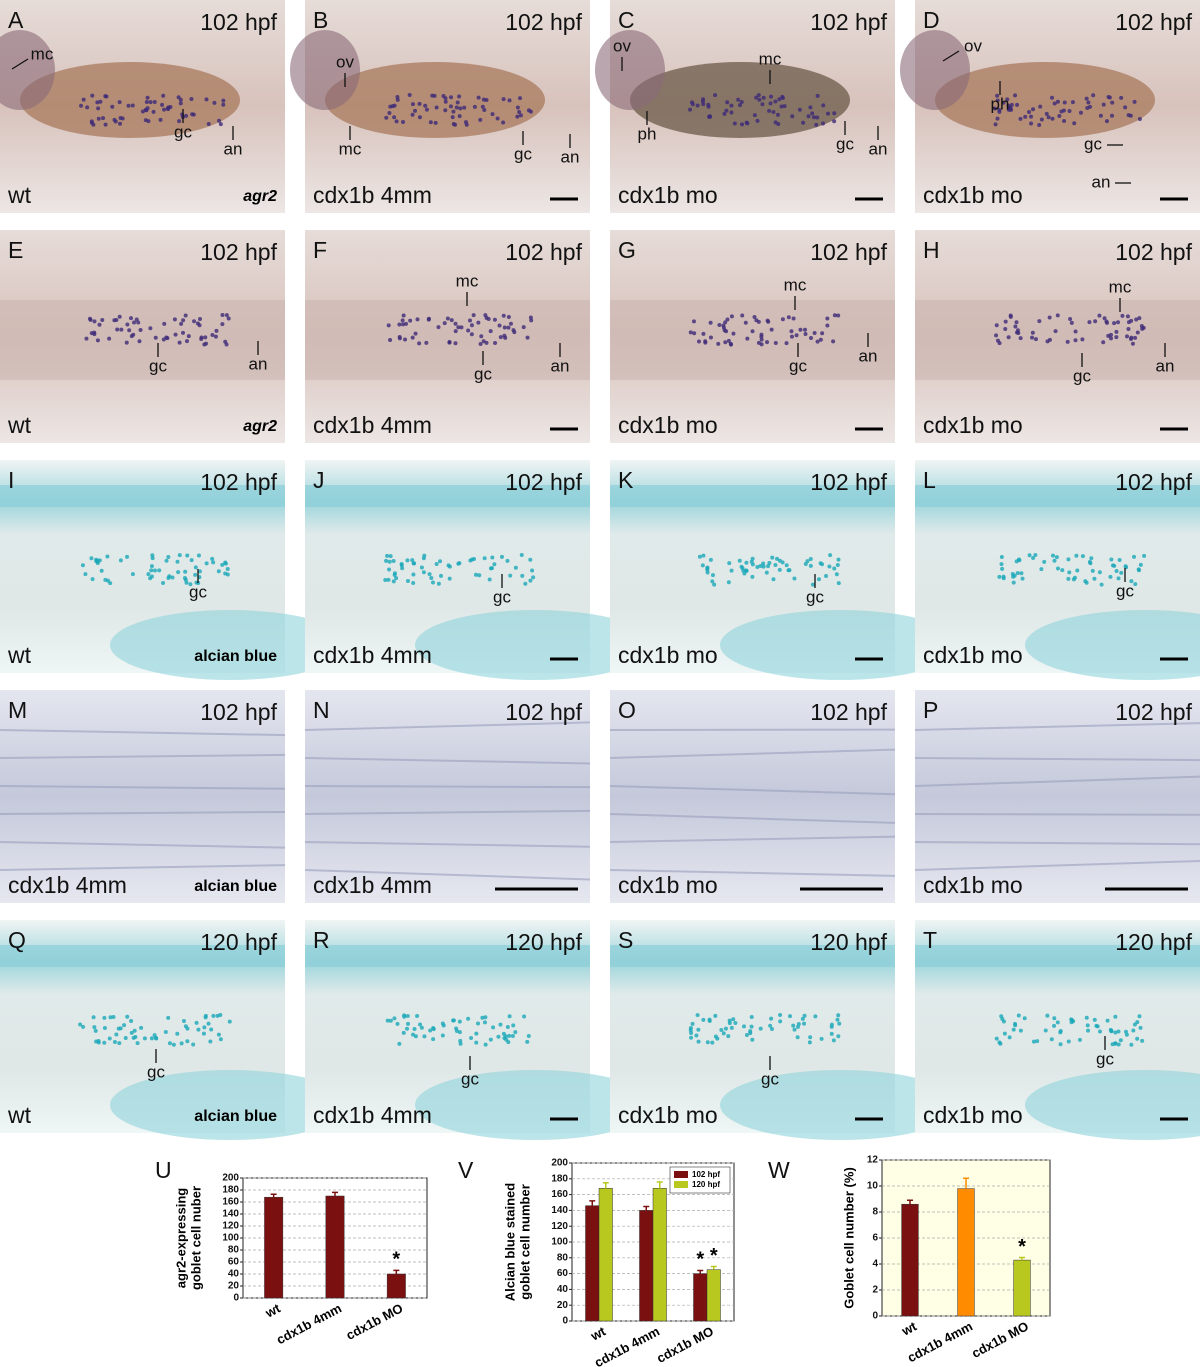 This screenshot has width=1200, height=1367. Describe the element at coordinates (563, 1273) in the screenshot. I see `y-tick-label: 60` at that location.